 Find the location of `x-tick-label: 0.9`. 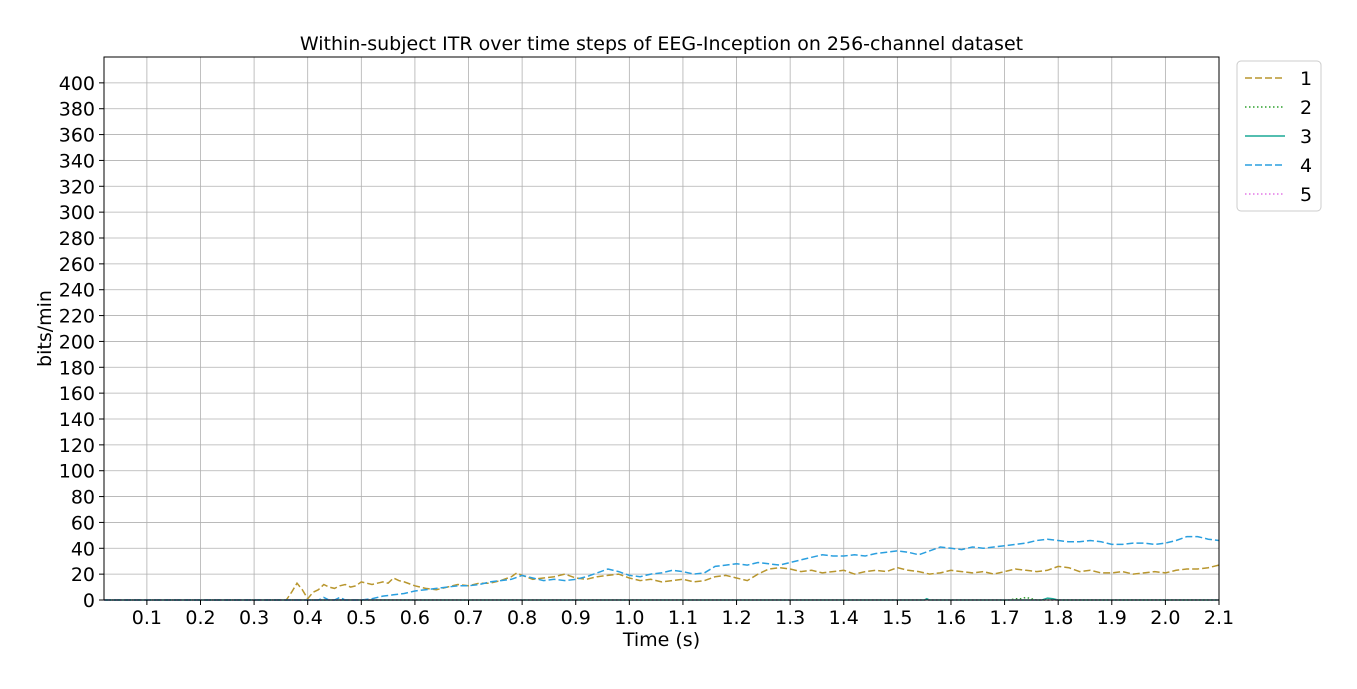

x-tick-label: 0.9 is located at coordinates (576, 618).